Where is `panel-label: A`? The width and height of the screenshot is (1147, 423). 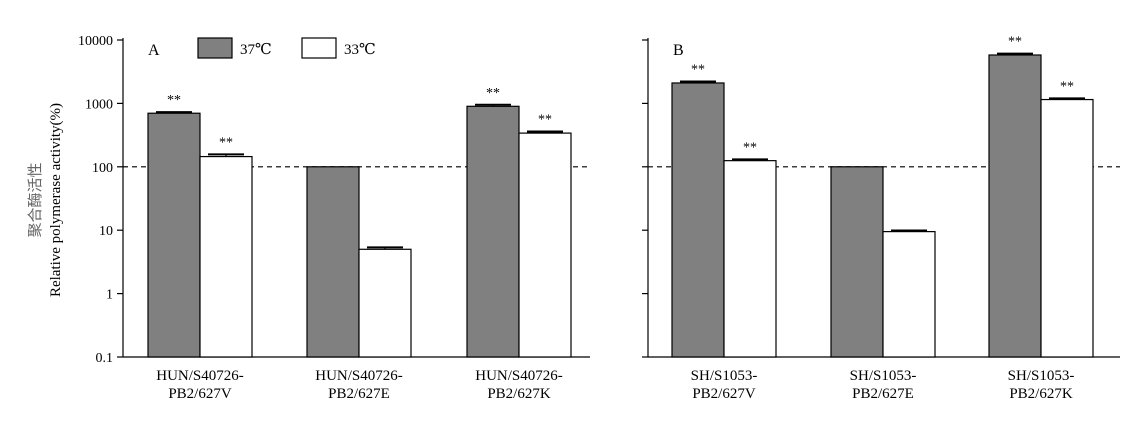 panel-label: A is located at coordinates (154, 50).